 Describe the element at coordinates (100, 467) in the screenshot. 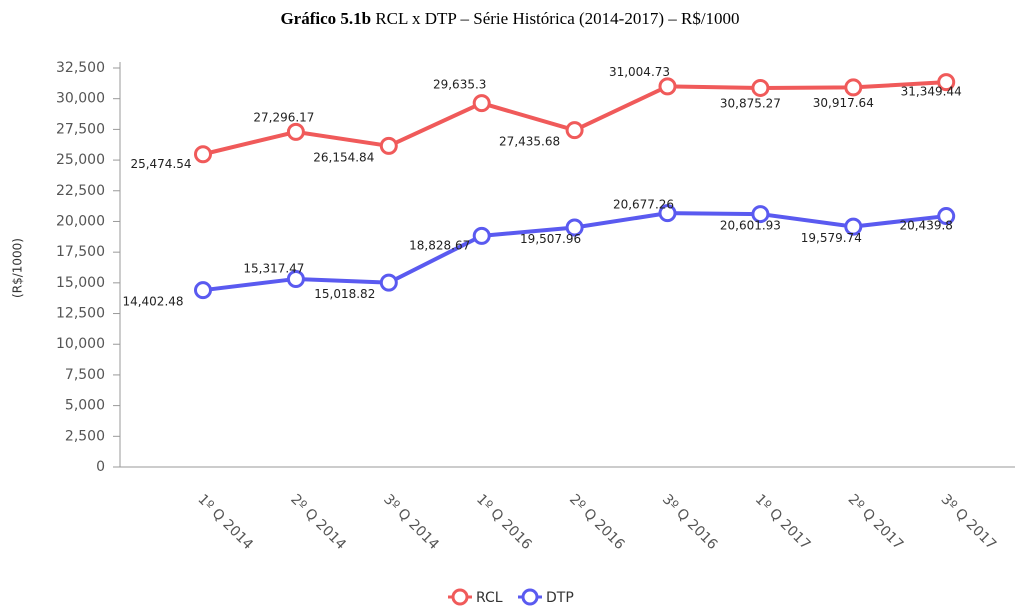

I see `y-tick-label: 0` at that location.